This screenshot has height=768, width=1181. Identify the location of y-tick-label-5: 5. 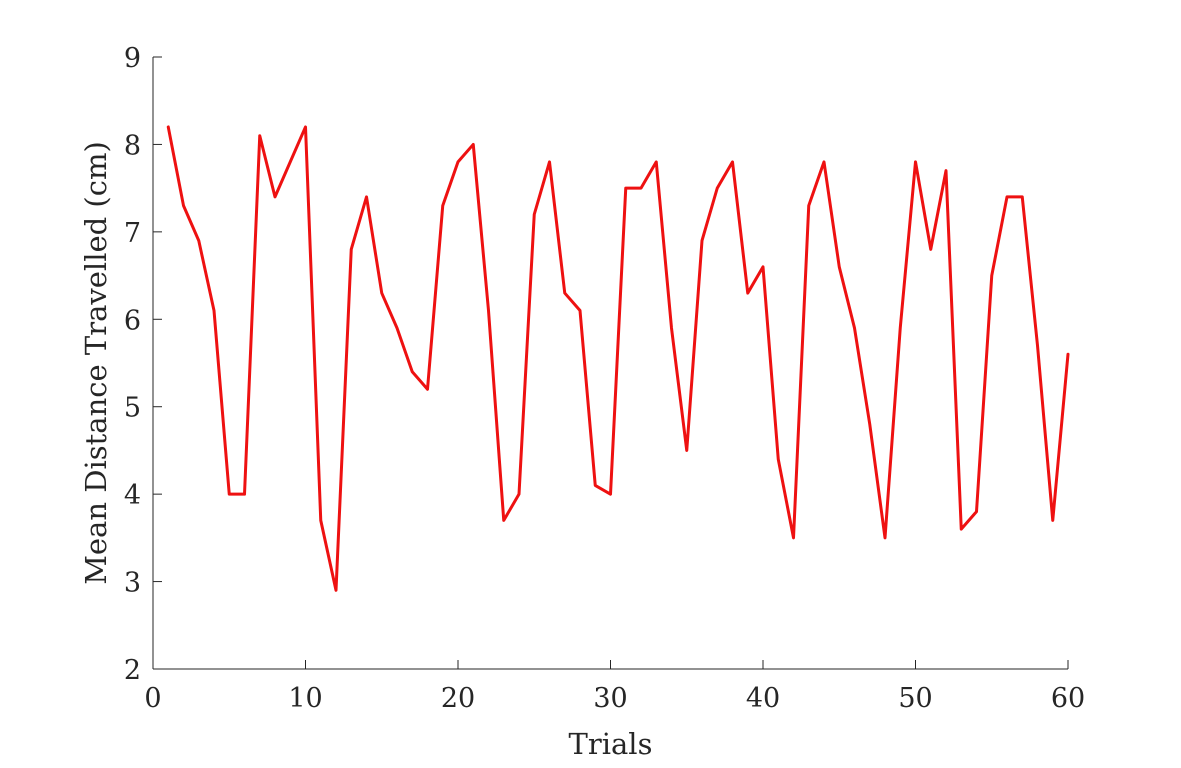
(132, 408).